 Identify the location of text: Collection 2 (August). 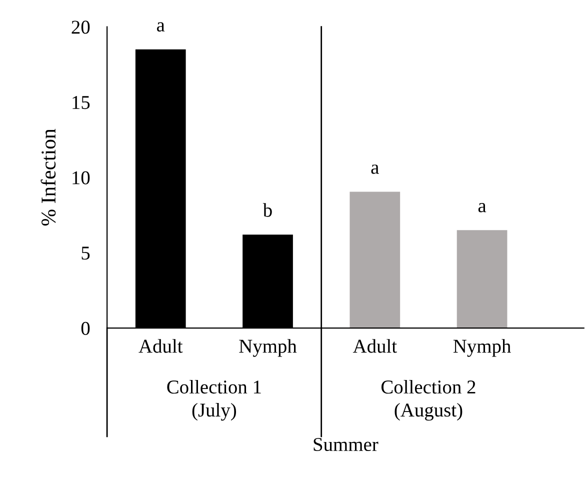
(428, 400).